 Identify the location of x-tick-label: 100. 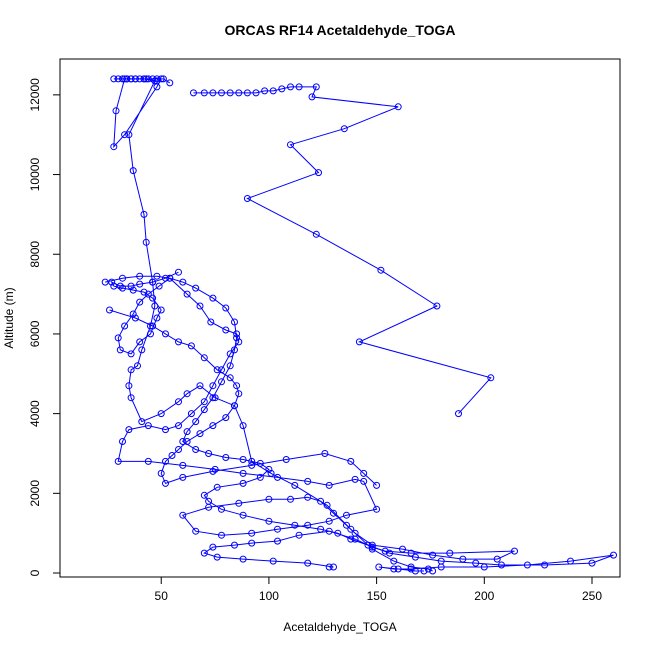
(269, 596).